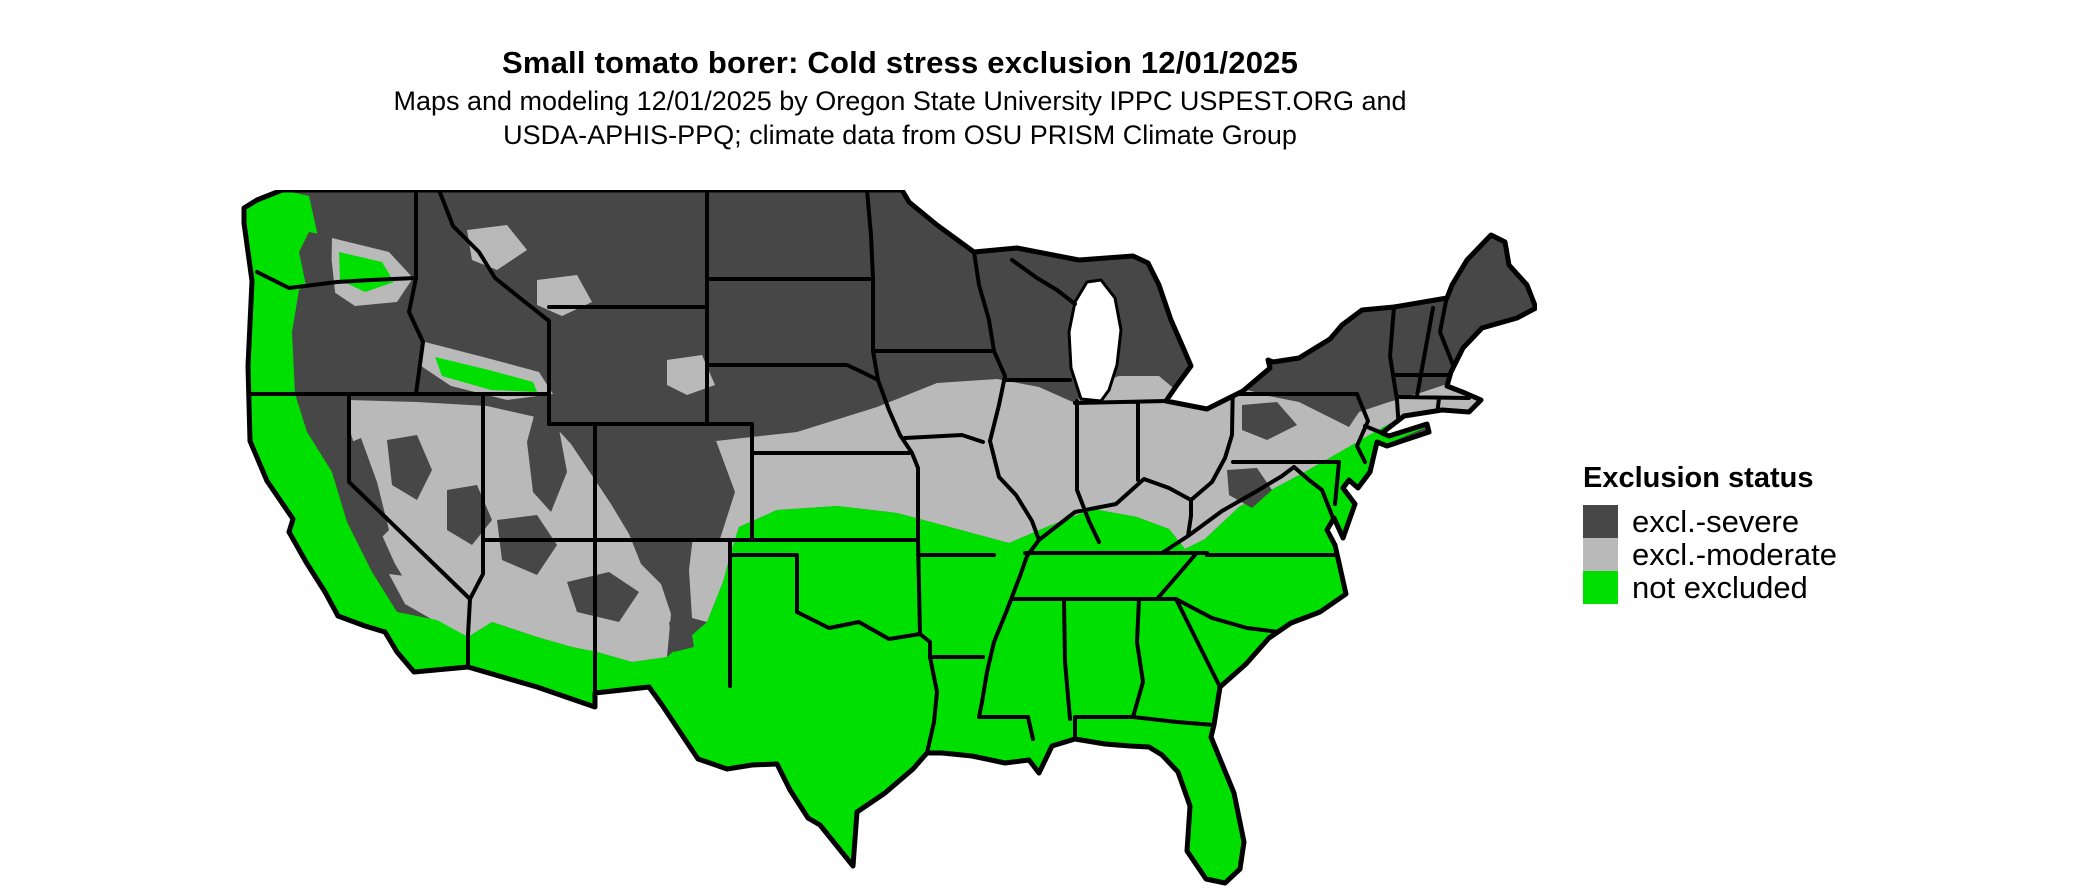  I want to click on legend-item-moderate: excl.-moderate, so click(1710, 554).